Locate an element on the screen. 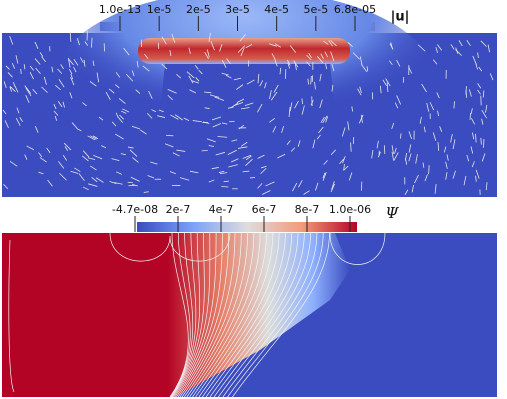 The width and height of the screenshot is (507, 399). colorbar-tick-label: 1e-5 is located at coordinates (159, 9).